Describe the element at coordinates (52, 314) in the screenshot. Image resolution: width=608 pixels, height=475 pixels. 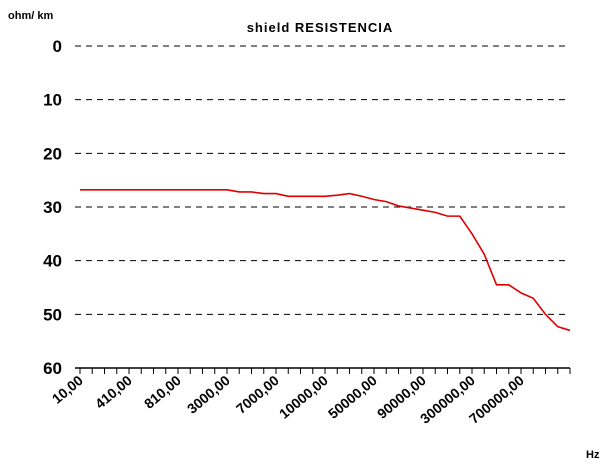
I see `y-tick-label: 50` at that location.